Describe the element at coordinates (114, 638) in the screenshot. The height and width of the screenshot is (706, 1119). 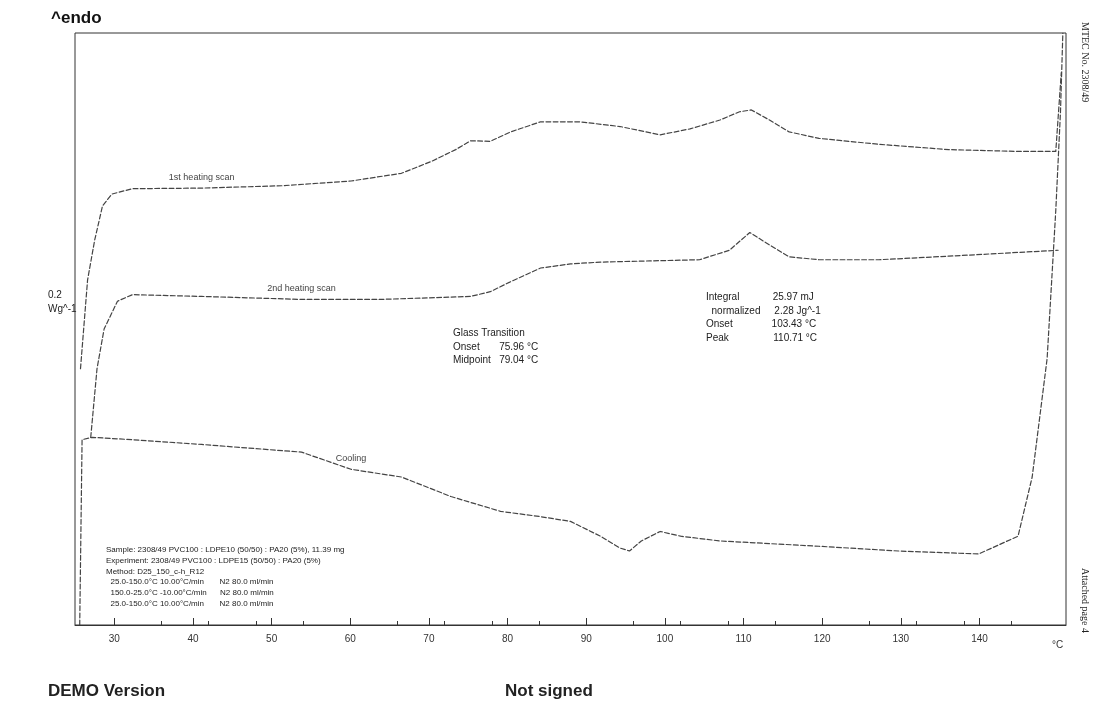
I see `x-tick-label: 30` at that location.